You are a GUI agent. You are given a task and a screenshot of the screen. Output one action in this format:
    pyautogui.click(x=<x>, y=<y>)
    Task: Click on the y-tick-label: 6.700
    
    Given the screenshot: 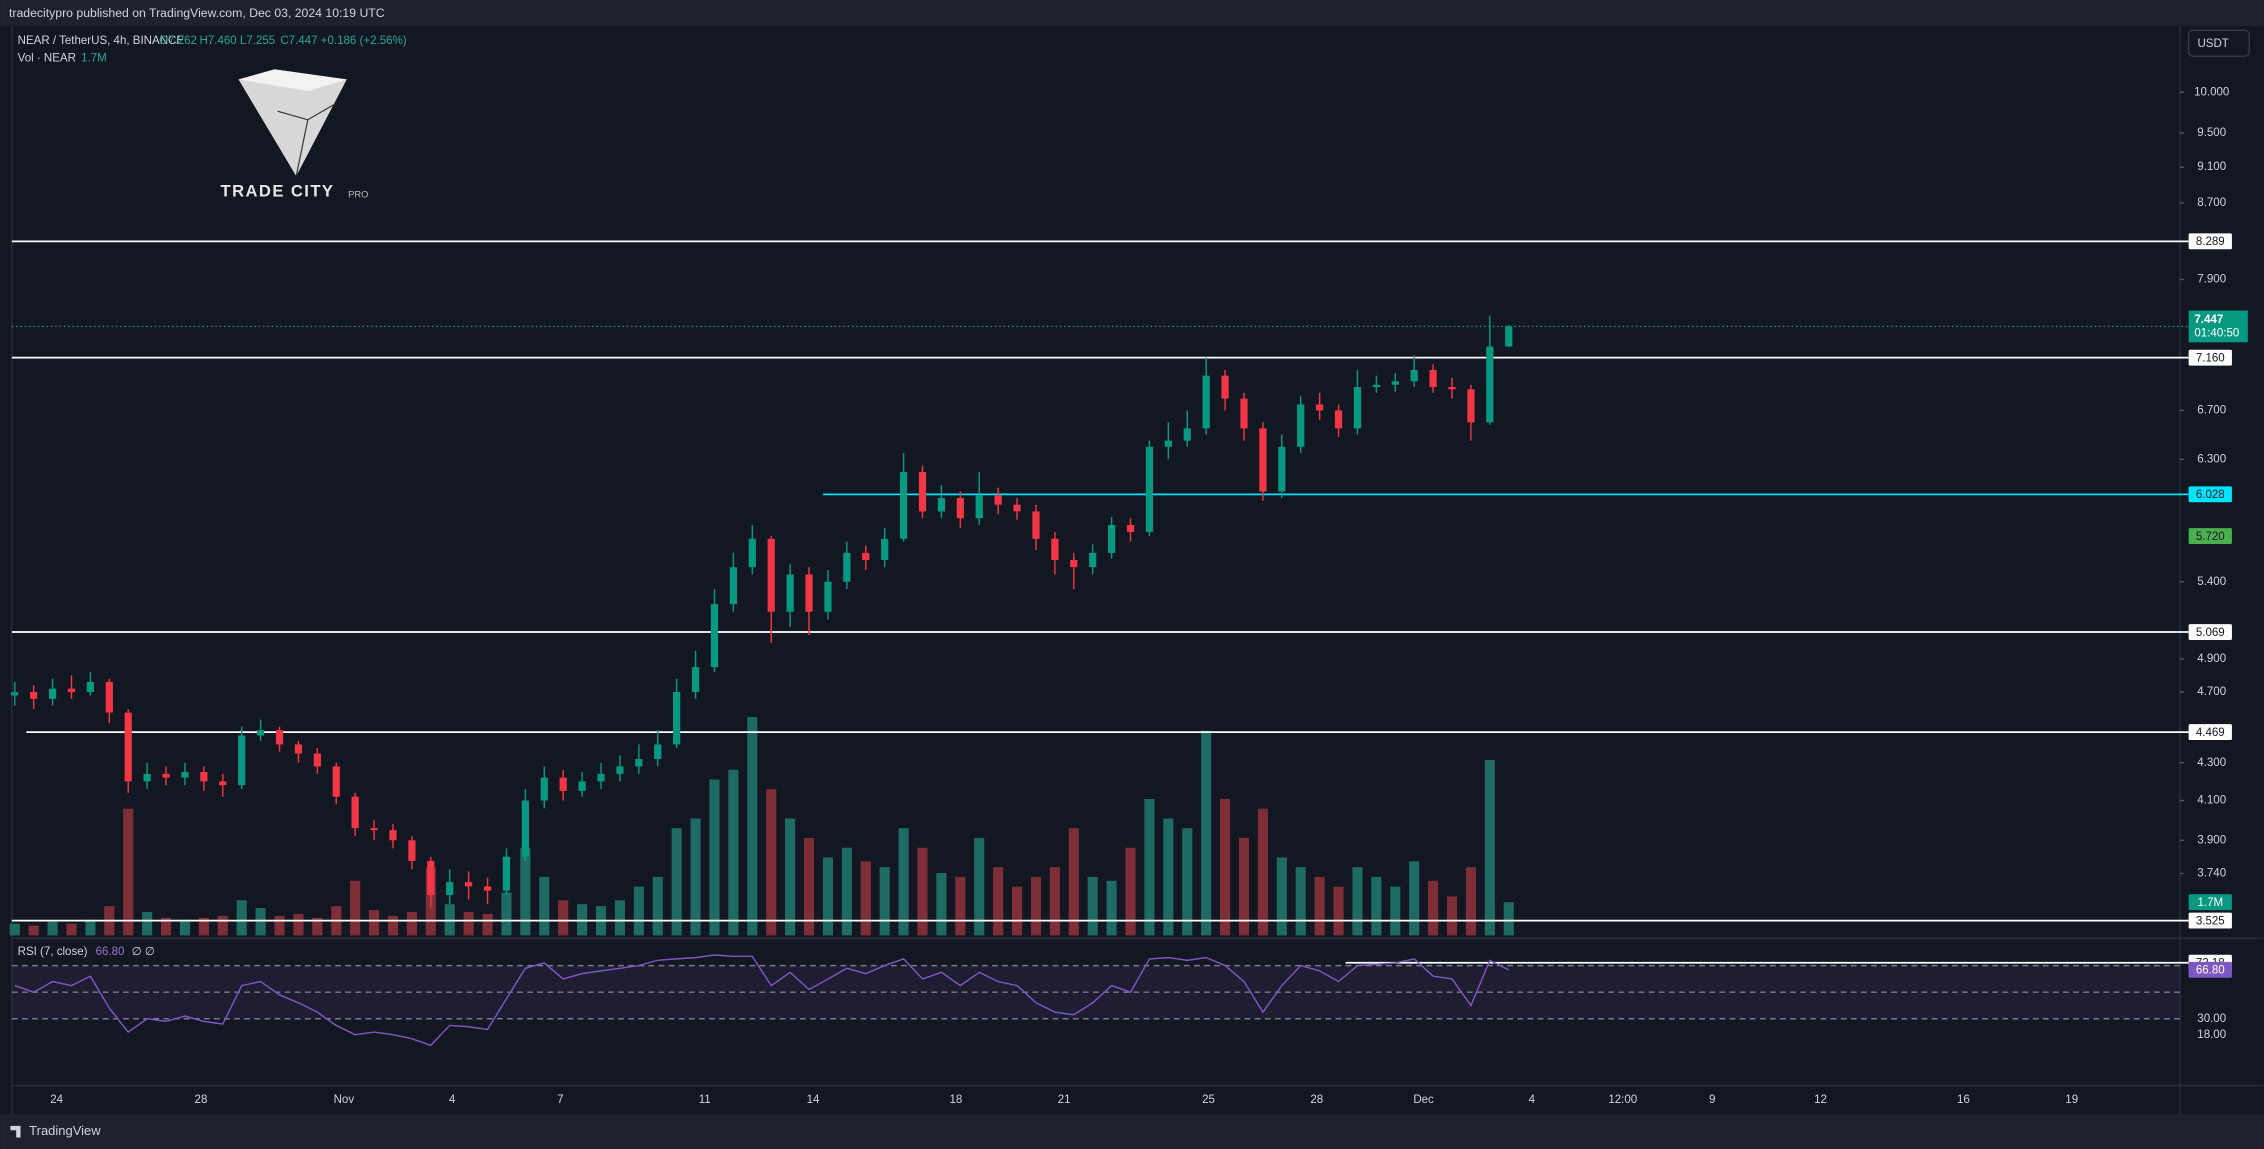 What is the action you would take?
    pyautogui.click(x=2211, y=410)
    